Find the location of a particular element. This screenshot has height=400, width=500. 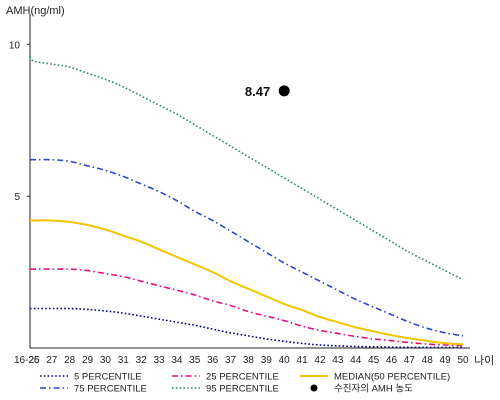

x-tick-label: 43 is located at coordinates (338, 360).